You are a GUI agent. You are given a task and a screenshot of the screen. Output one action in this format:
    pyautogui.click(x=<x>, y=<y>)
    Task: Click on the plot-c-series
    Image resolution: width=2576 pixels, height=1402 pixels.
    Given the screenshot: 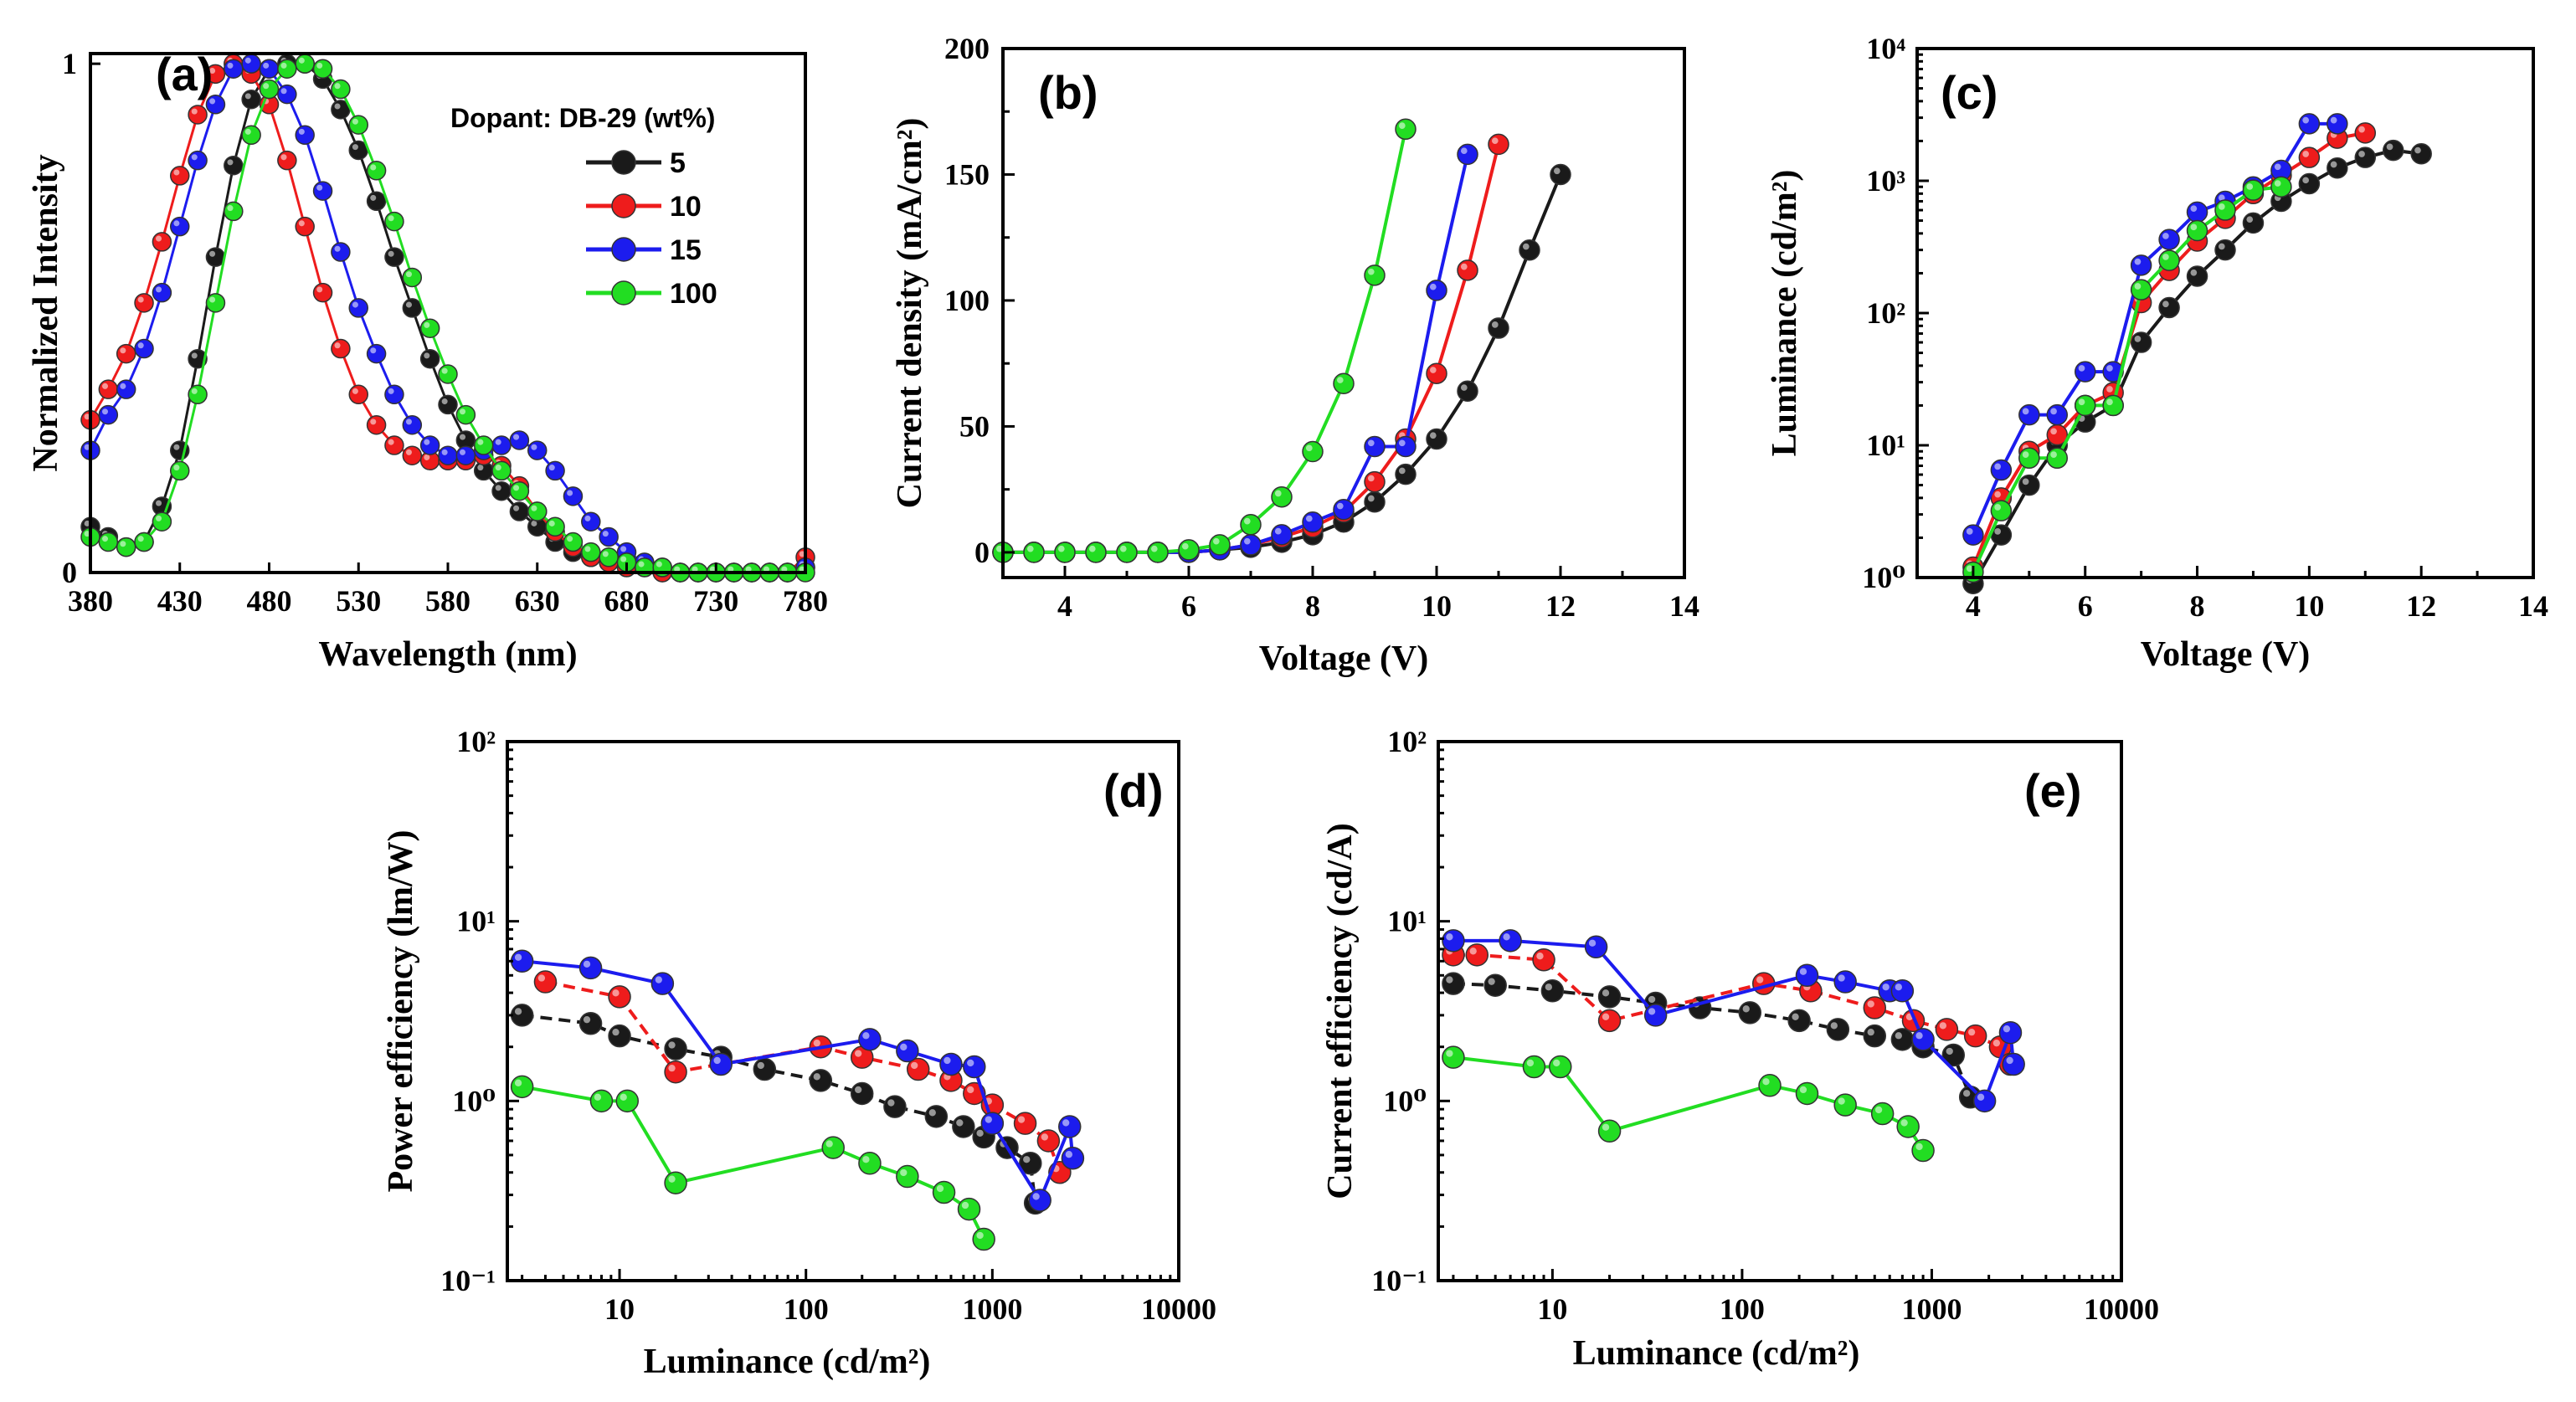 What is the action you would take?
    pyautogui.click(x=2197, y=354)
    